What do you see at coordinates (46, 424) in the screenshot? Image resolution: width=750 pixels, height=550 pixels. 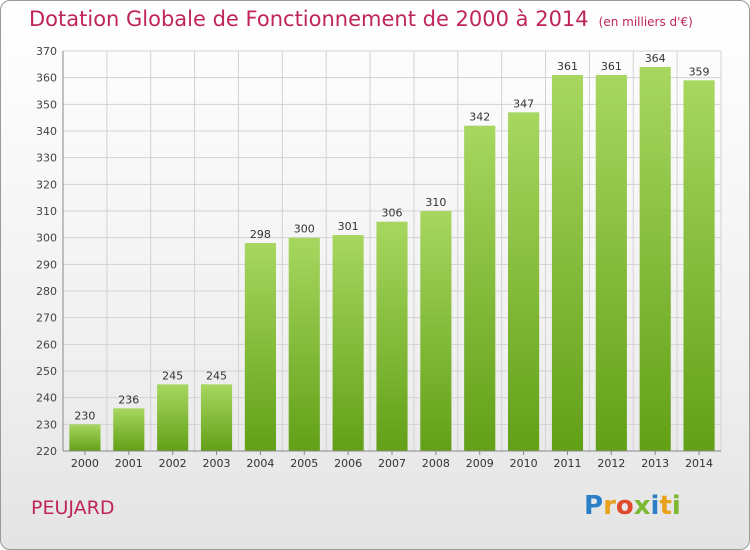 I see `y-tick-label: 230` at bounding box center [46, 424].